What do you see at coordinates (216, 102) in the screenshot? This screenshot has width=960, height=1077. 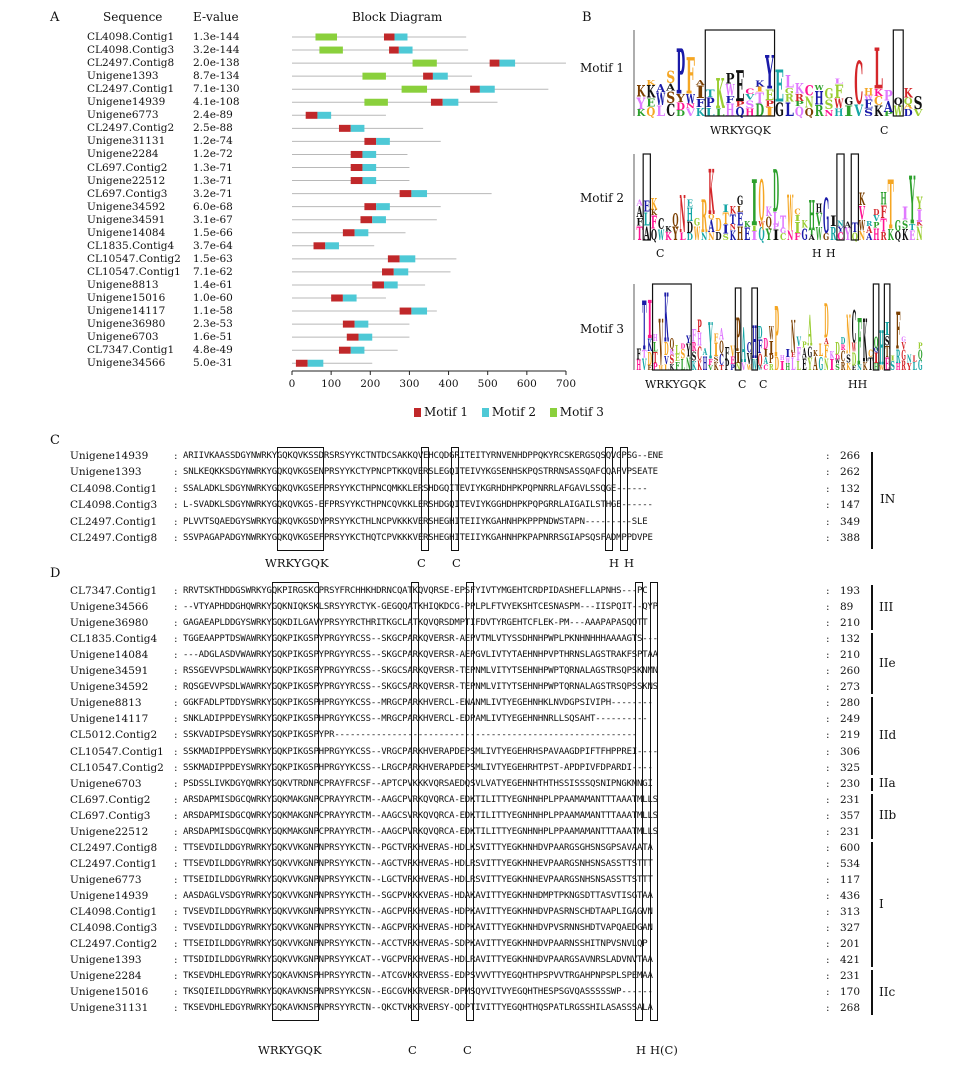 I see `evalue: 4.1e-108` at bounding box center [216, 102].